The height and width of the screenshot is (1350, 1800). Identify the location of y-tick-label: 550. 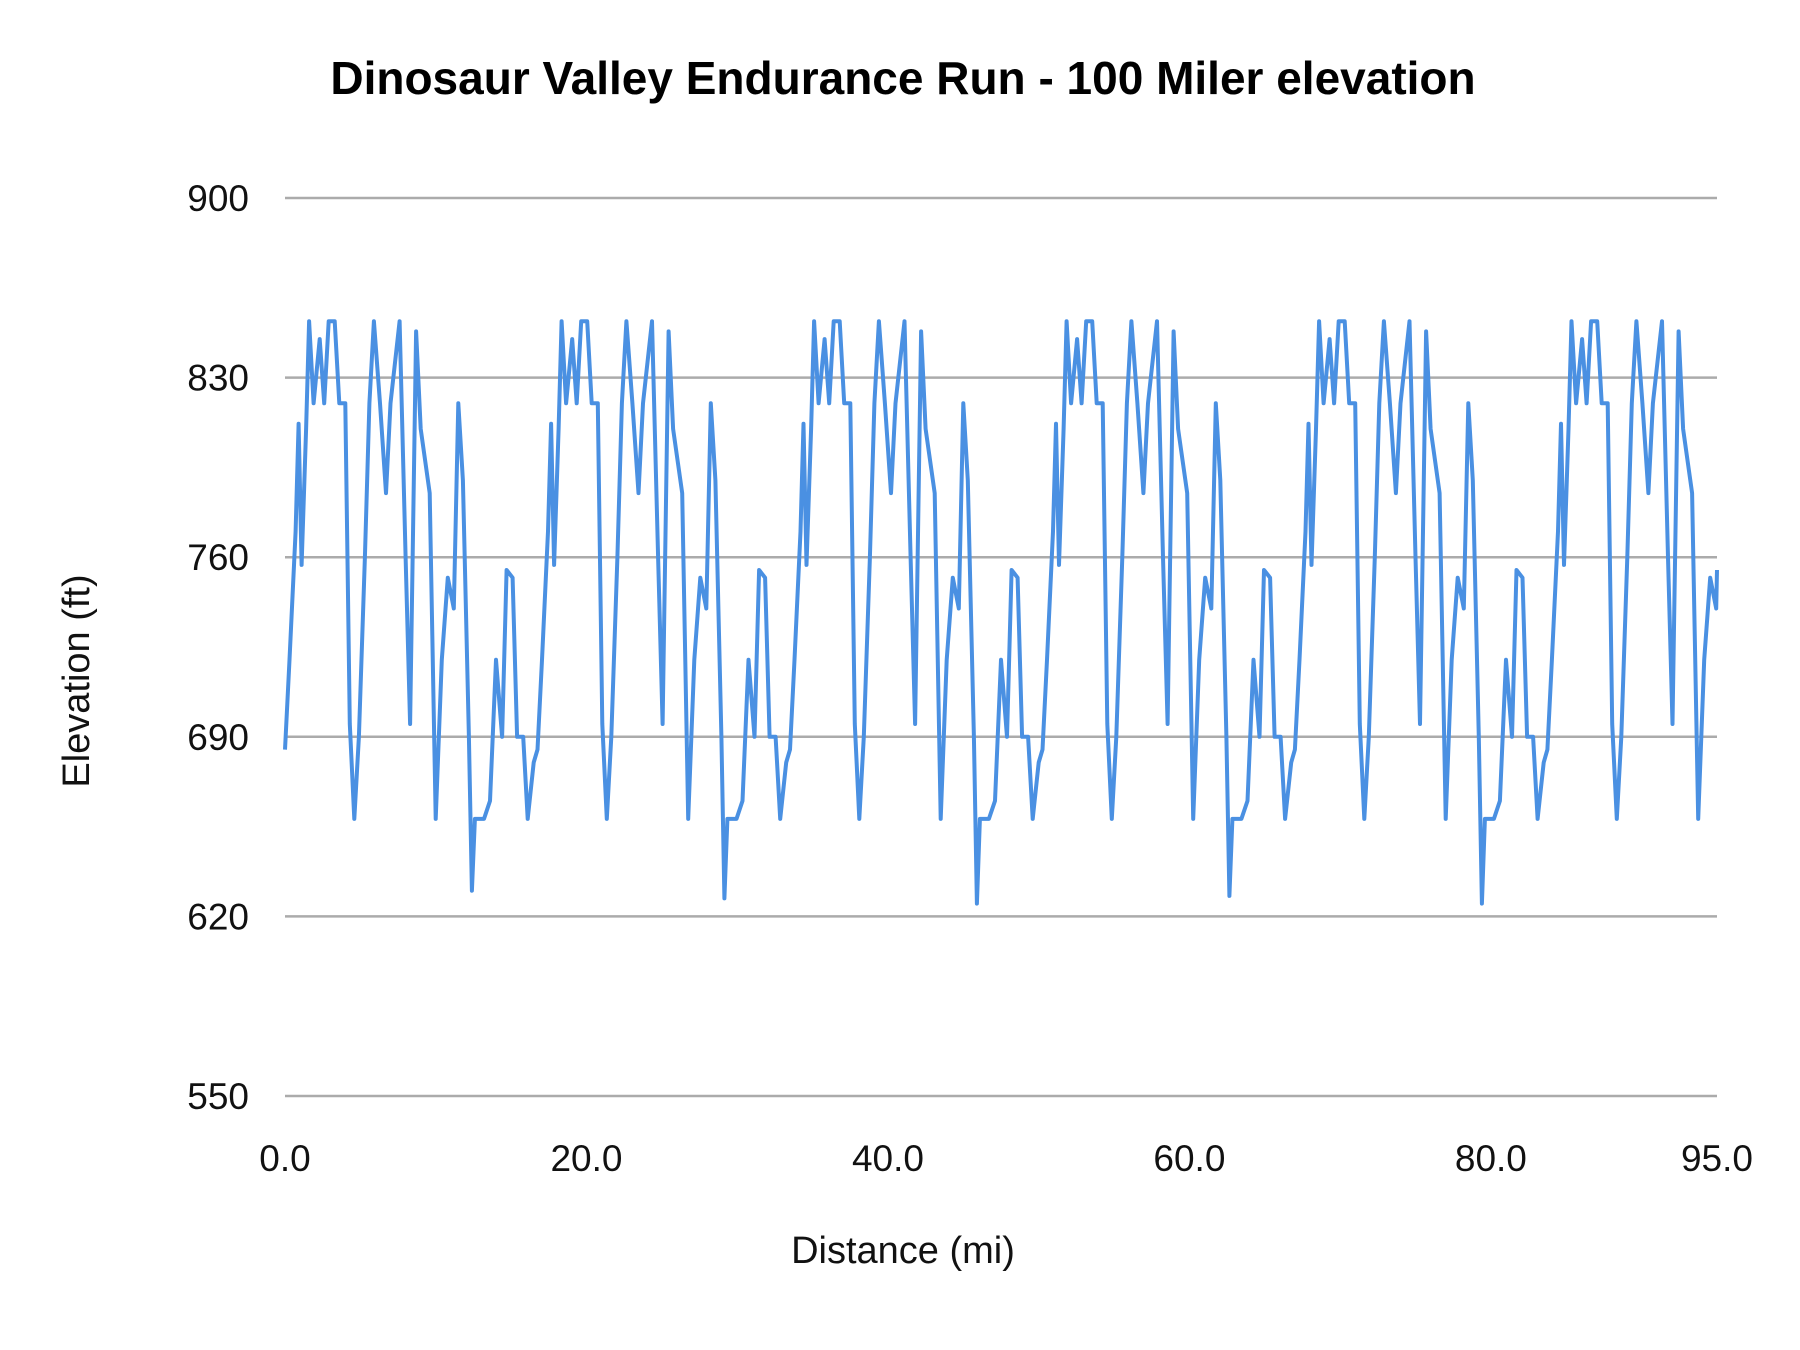
(218, 1096).